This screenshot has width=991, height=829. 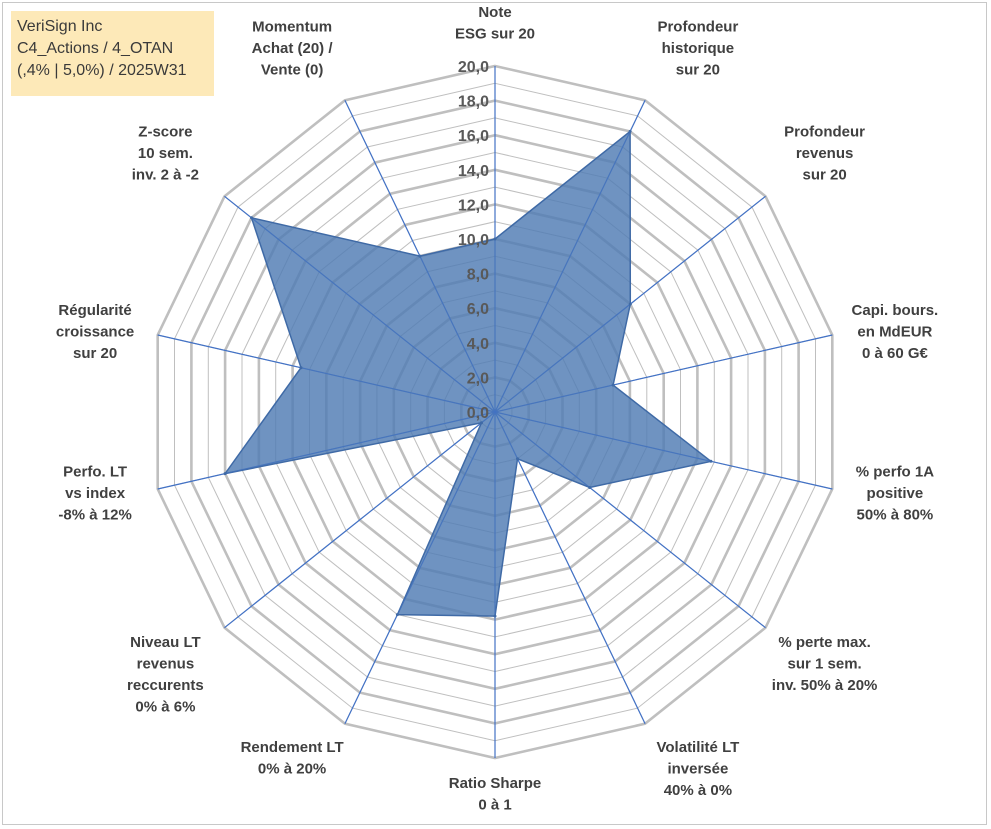 What do you see at coordinates (478, 309) in the screenshot?
I see `tick-label: 6,0` at bounding box center [478, 309].